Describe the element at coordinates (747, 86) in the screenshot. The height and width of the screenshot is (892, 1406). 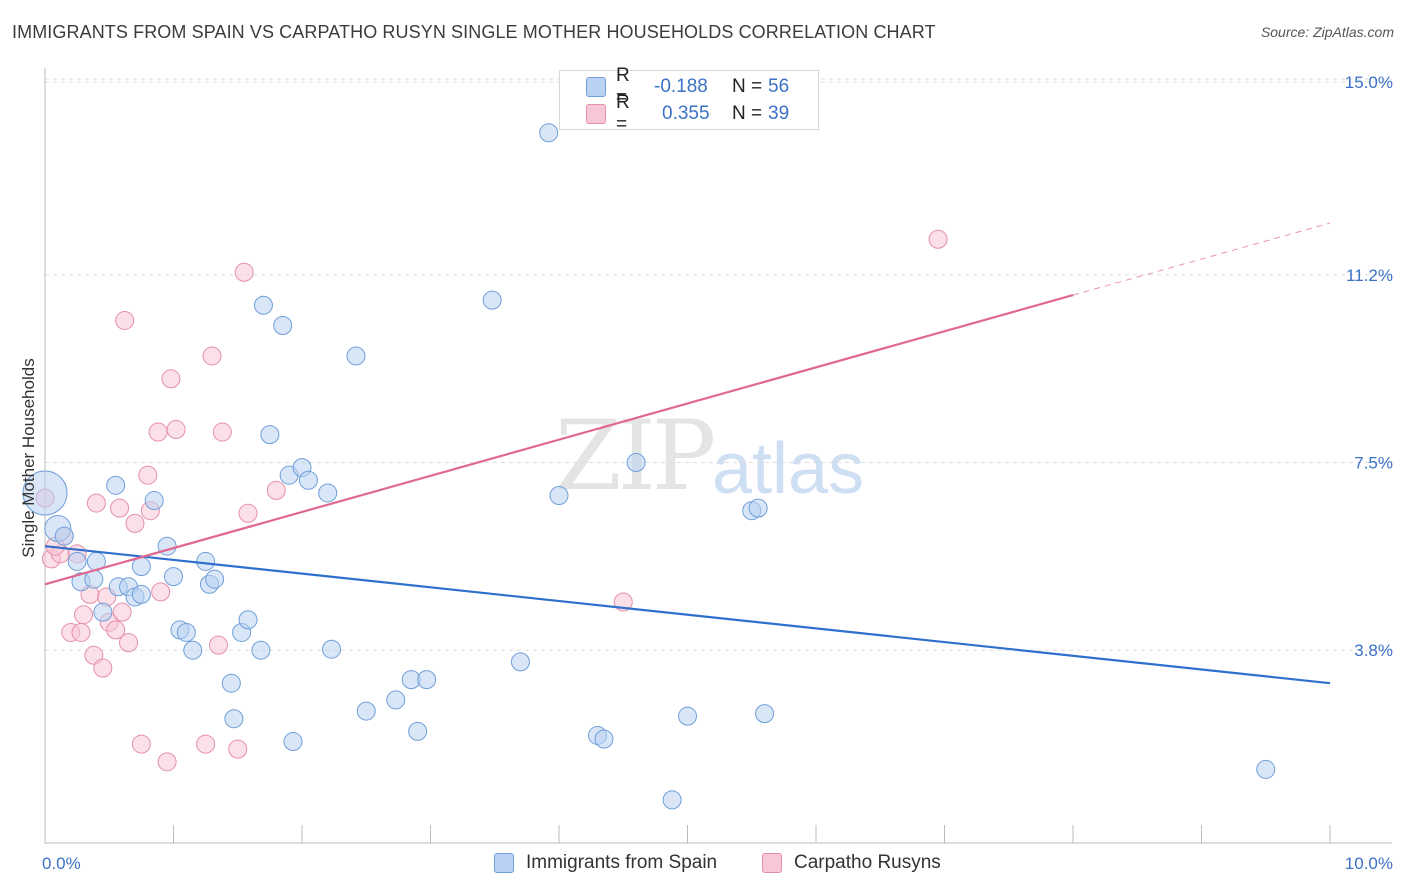
I see `n-label: N =` at that location.